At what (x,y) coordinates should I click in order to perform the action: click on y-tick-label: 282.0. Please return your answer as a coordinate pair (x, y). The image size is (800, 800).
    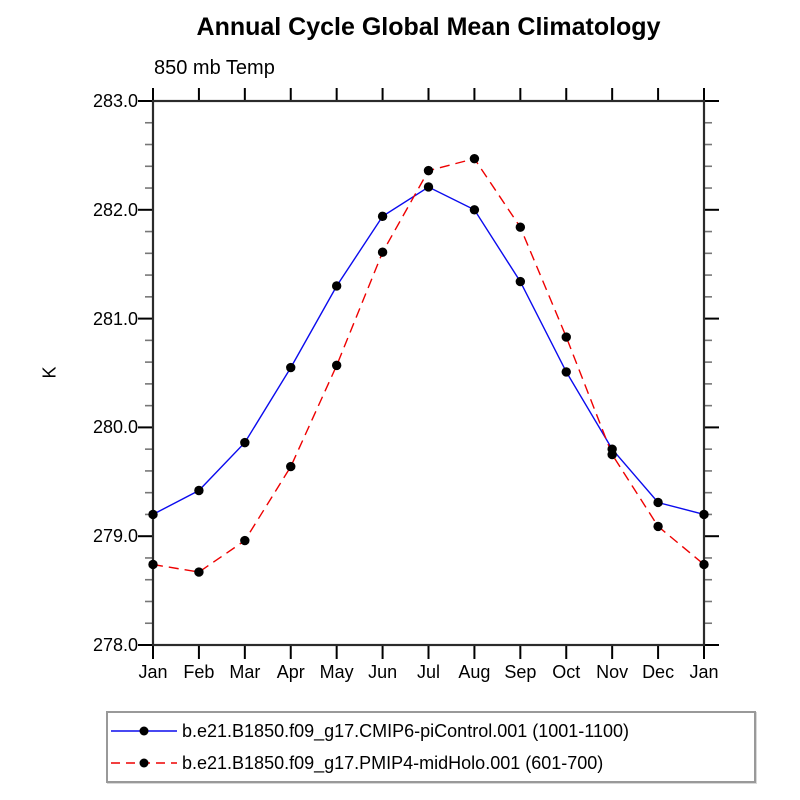
    Looking at the image, I should click on (115, 209).